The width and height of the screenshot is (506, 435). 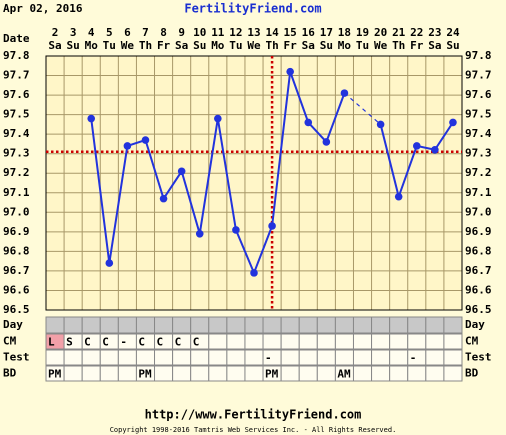 What do you see at coordinates (145, 32) in the screenshot?
I see `date-label: 7` at bounding box center [145, 32].